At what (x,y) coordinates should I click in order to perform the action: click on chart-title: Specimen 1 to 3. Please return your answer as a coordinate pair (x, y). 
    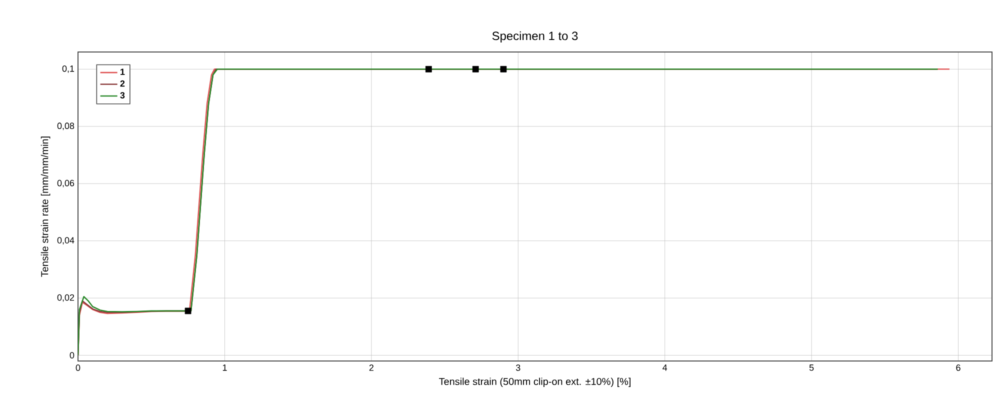
    Looking at the image, I should click on (535, 37).